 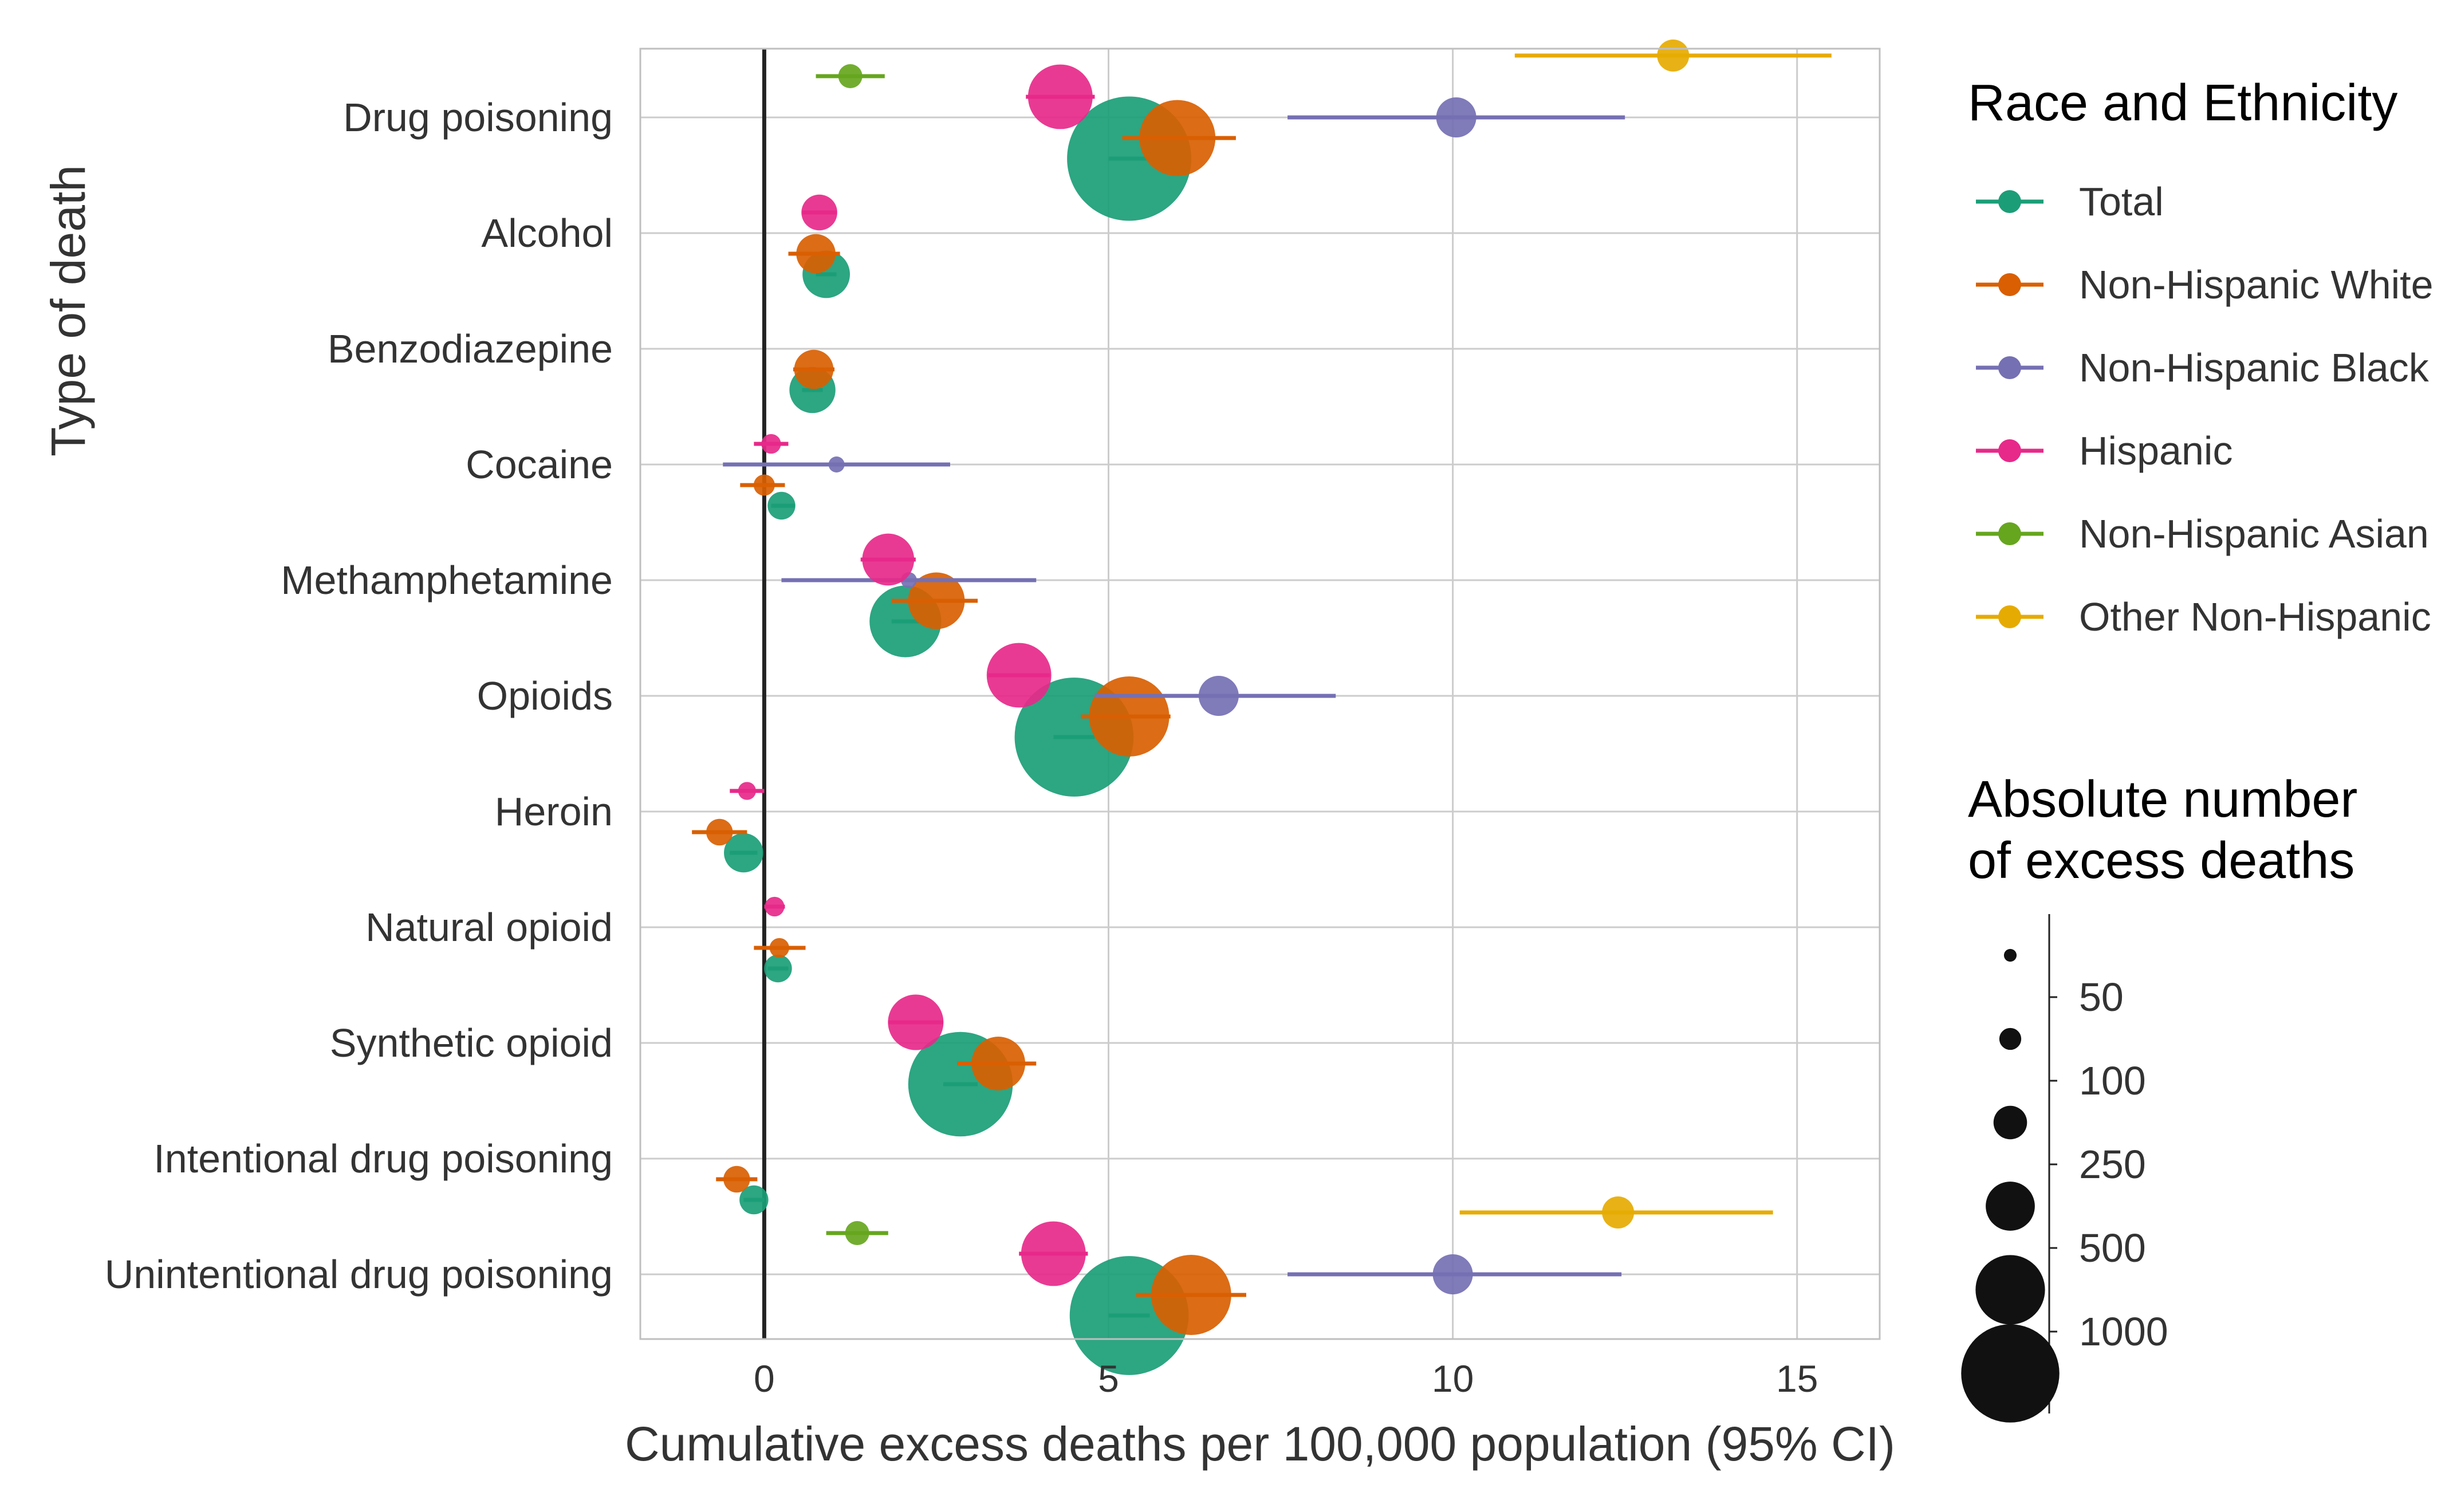 What do you see at coordinates (2254, 533) in the screenshot?
I see `legend-label-non-hispanic-asian: Non-Hispanic Asian` at bounding box center [2254, 533].